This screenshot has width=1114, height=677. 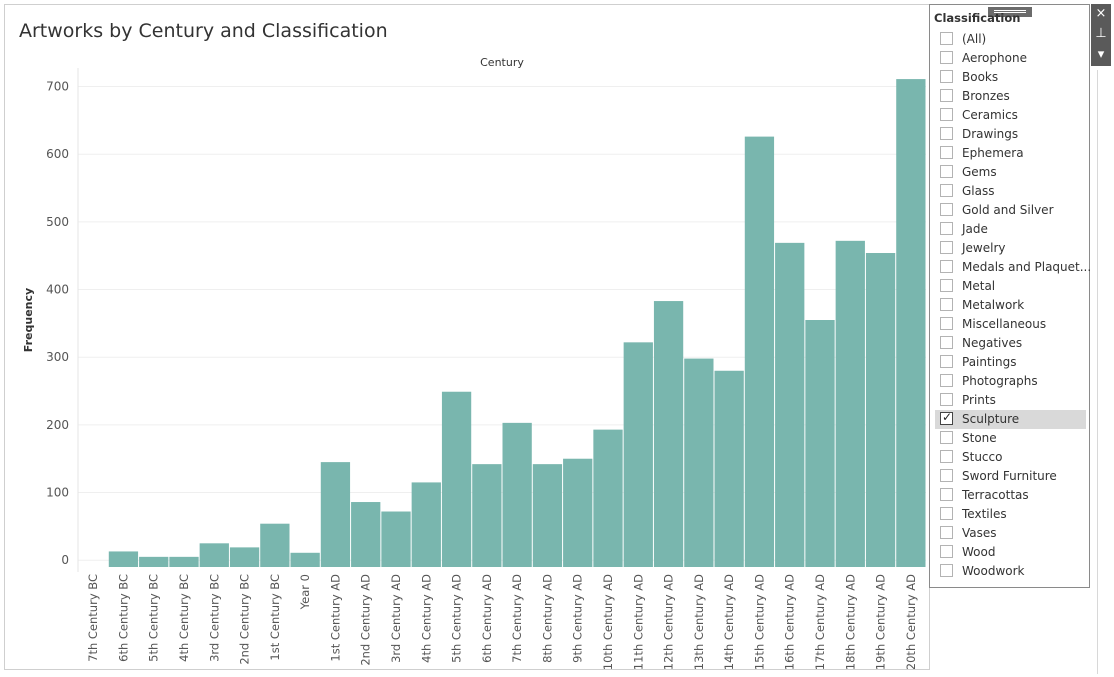 I want to click on filter-item: Aerophone, so click(x=1010, y=58).